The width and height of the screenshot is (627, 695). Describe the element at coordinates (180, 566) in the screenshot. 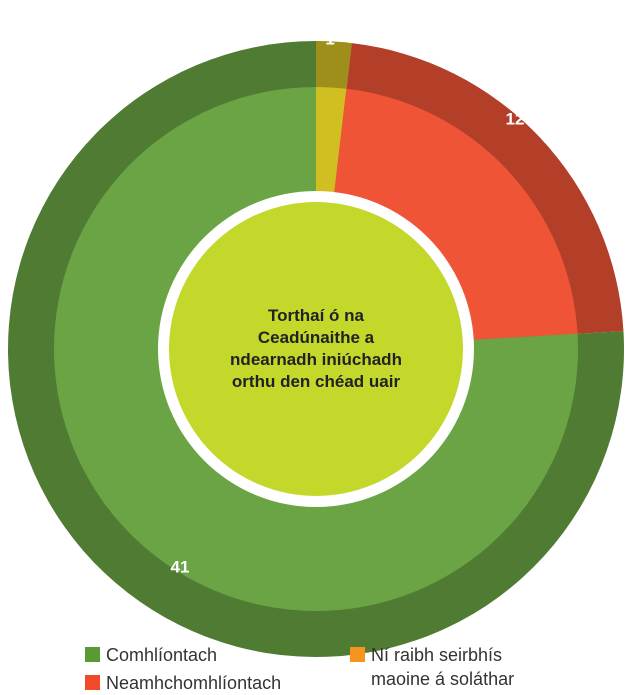

I see `value-label: 41` at that location.